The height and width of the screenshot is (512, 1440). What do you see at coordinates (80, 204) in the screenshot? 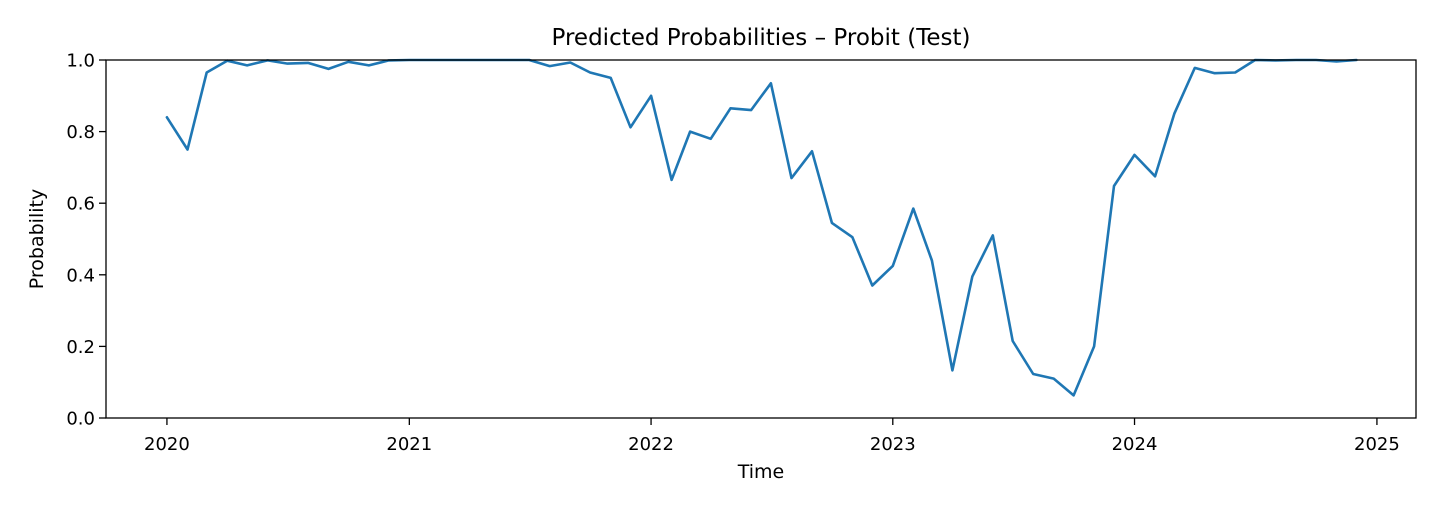
I see `y-tick-label: 0.6` at bounding box center [80, 204].